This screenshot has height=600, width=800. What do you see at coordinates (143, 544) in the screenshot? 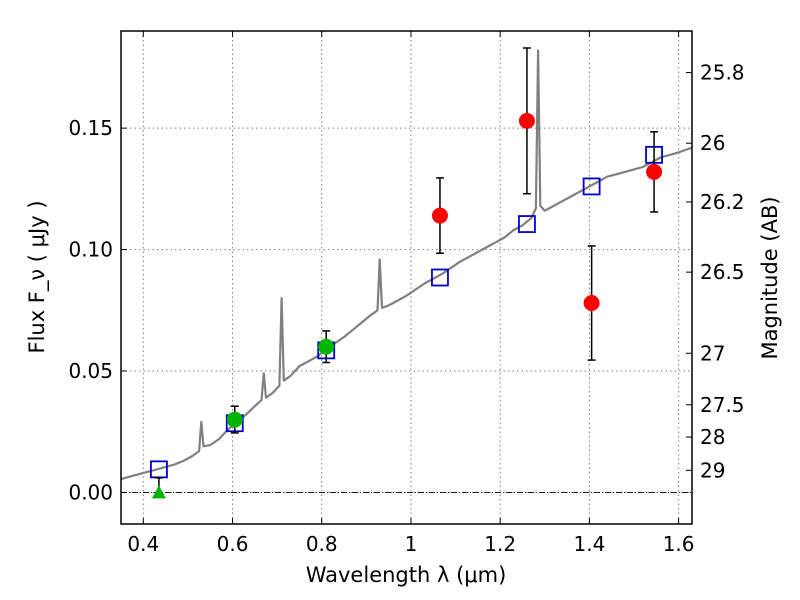
I see `x-tick-label: 0.4` at bounding box center [143, 544].